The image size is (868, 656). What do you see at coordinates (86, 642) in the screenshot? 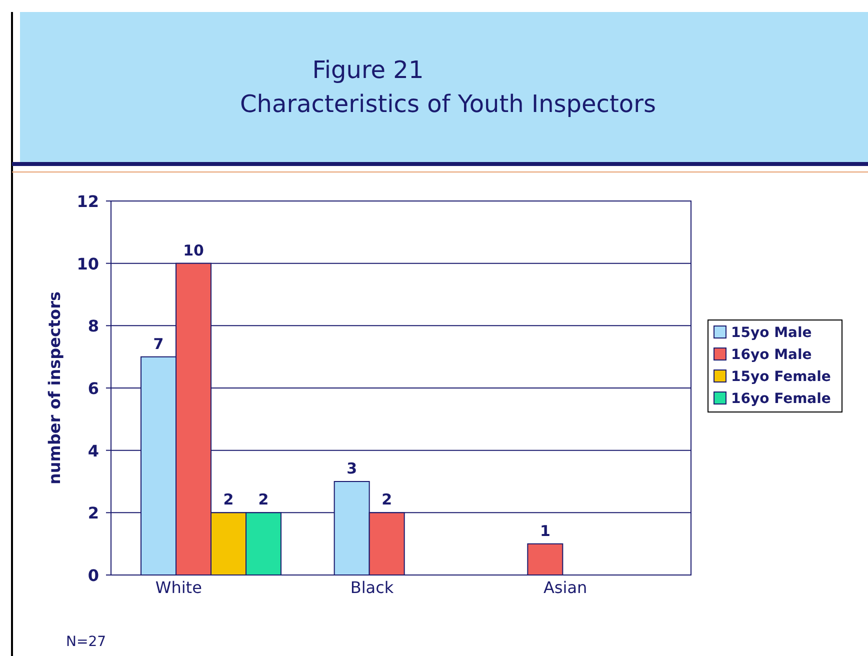
I see `text: N=27` at bounding box center [86, 642].